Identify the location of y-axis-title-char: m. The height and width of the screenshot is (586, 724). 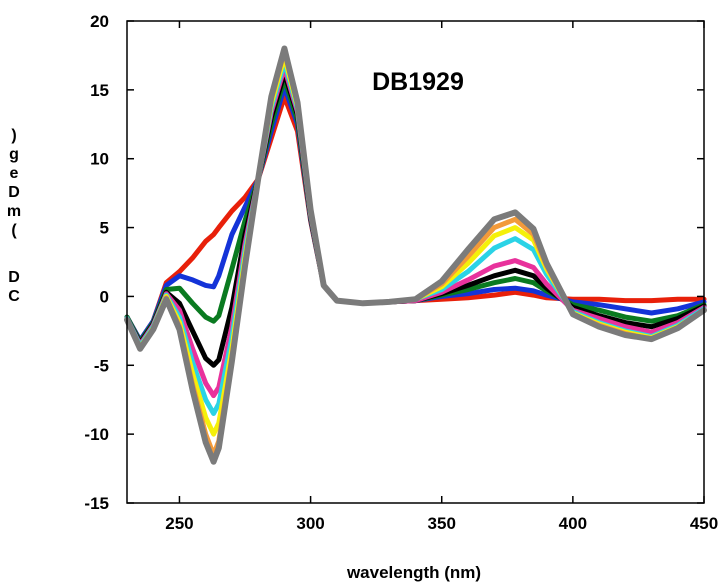
(14, 211).